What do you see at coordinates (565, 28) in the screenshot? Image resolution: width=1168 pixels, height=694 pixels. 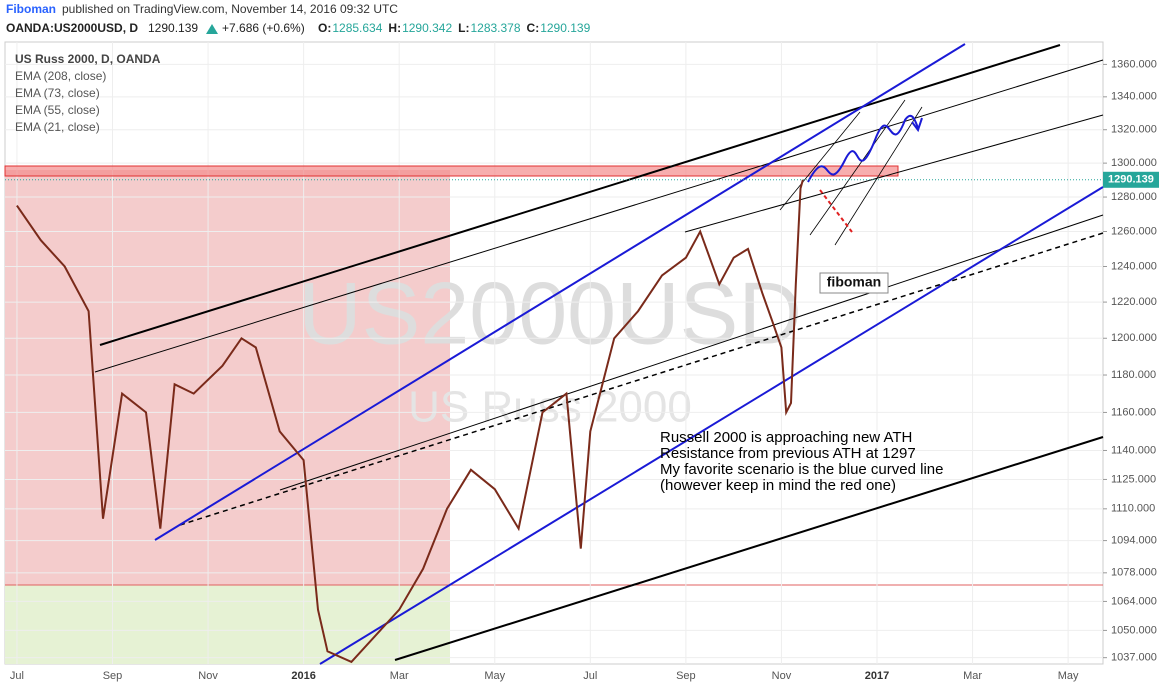 I see `ohlc-value: 1290.139` at bounding box center [565, 28].